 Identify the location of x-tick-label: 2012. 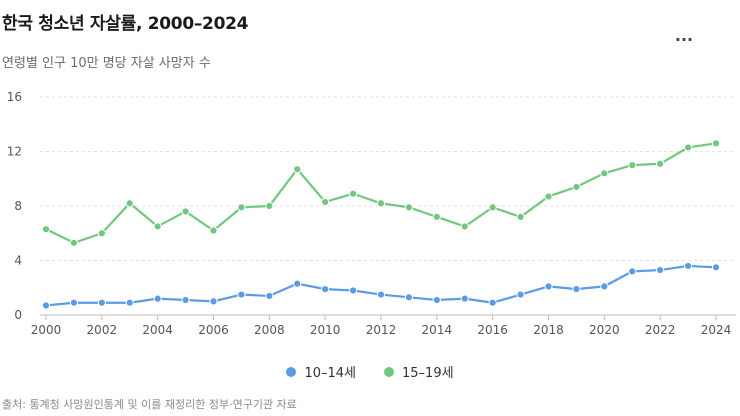
(381, 330).